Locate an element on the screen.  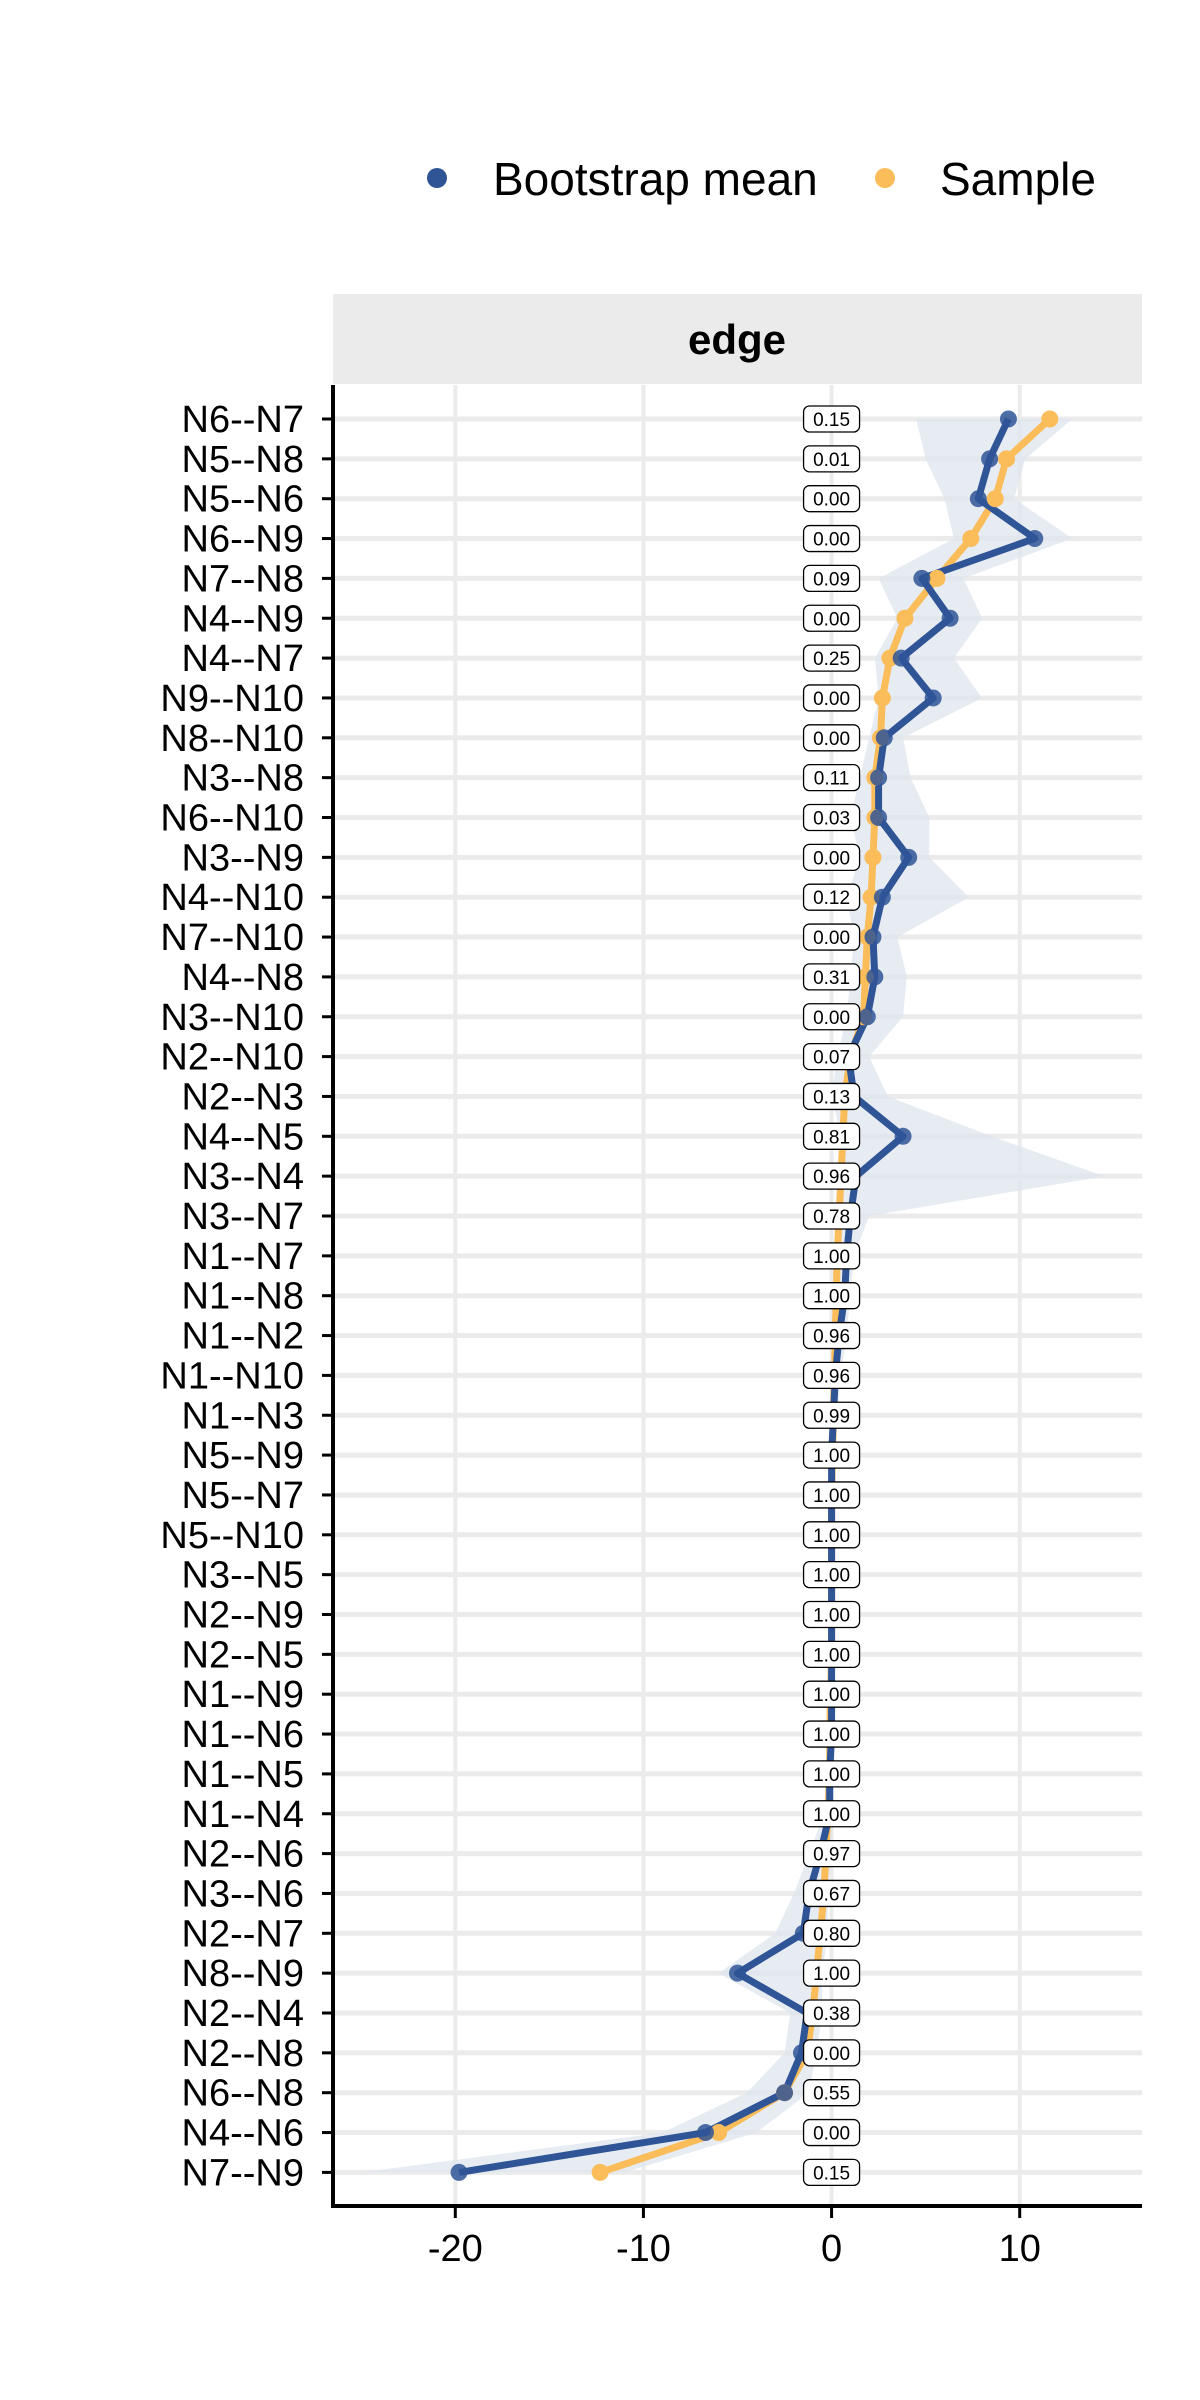
edge-value-label-22: 1.00 is located at coordinates (831, 1296).